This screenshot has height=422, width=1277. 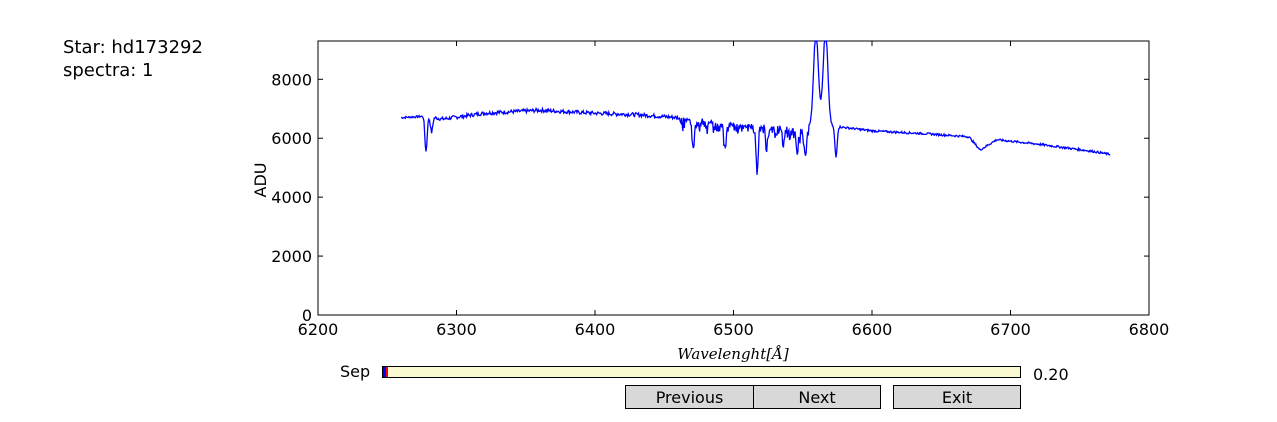 What do you see at coordinates (291, 197) in the screenshot?
I see `y-tick-label: 4000` at bounding box center [291, 197].